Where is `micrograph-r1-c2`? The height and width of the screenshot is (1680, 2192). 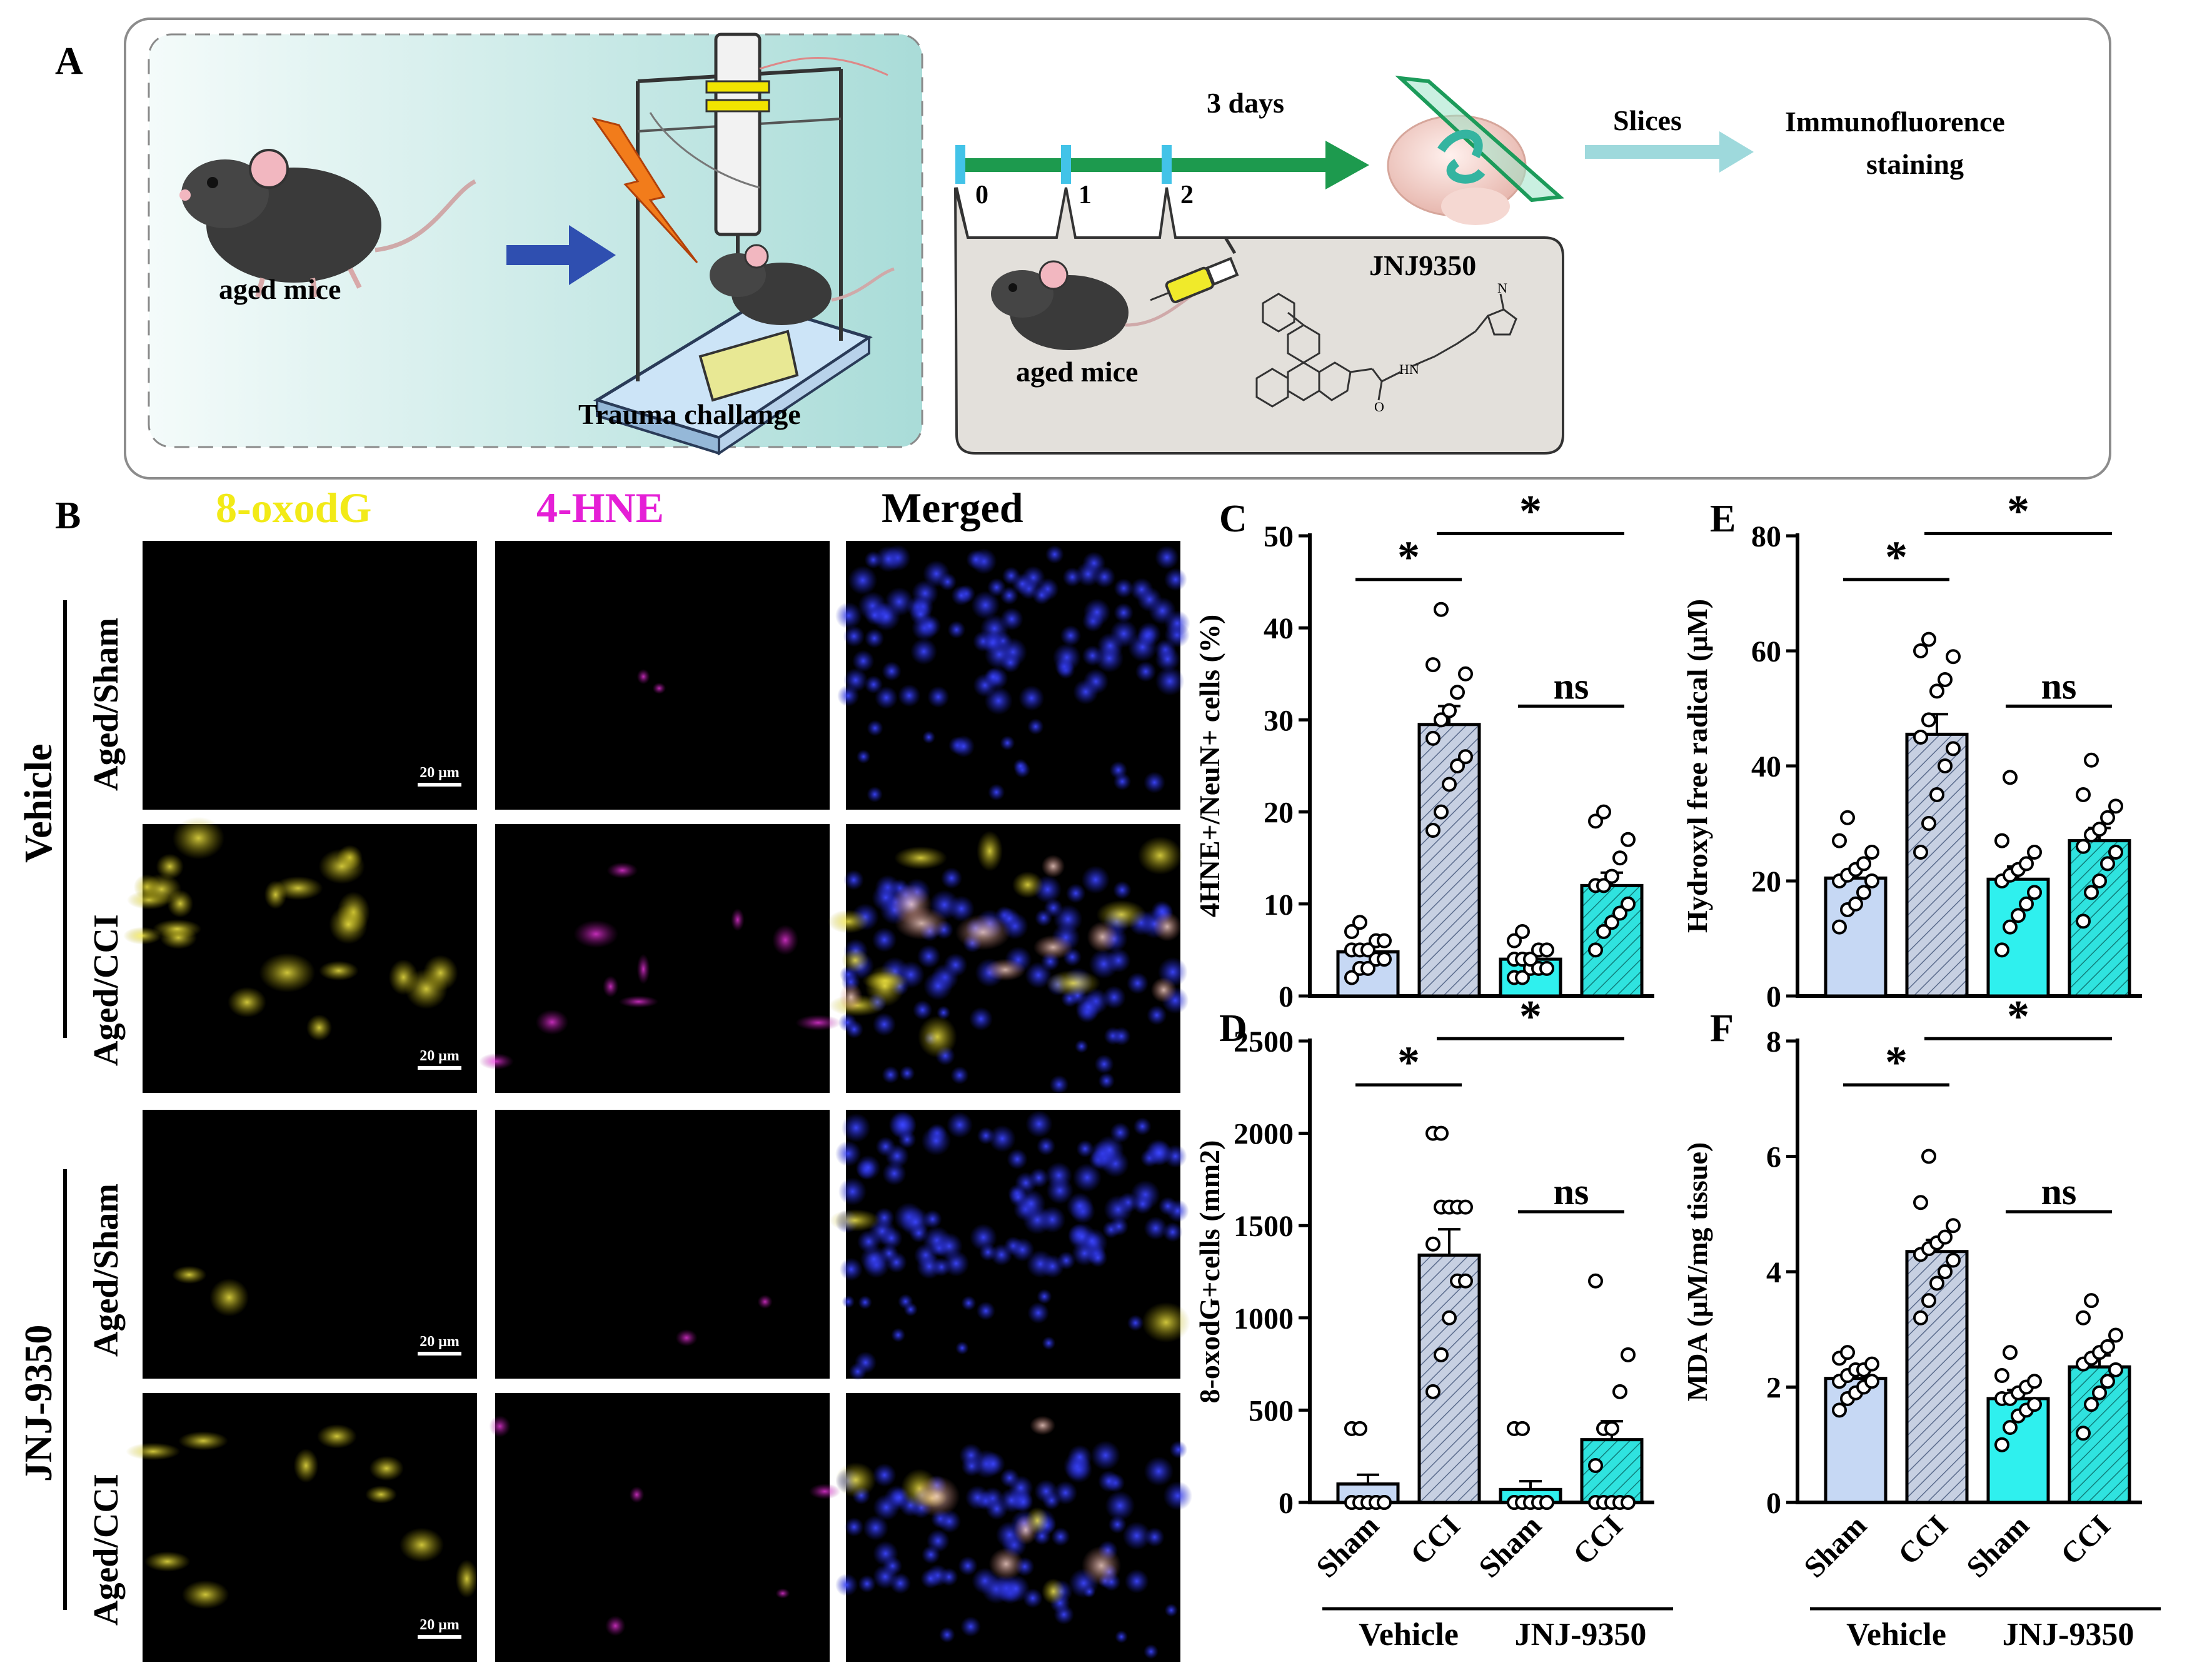
micrograph-r1-c2 is located at coordinates (662, 675).